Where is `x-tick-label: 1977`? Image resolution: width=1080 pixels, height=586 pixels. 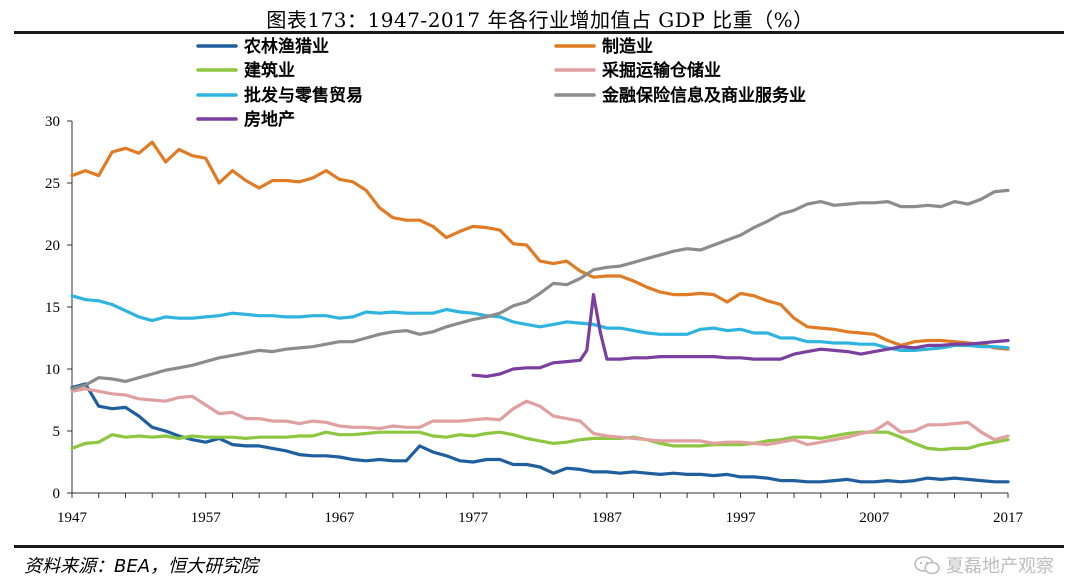
x-tick-label: 1977 is located at coordinates (473, 518).